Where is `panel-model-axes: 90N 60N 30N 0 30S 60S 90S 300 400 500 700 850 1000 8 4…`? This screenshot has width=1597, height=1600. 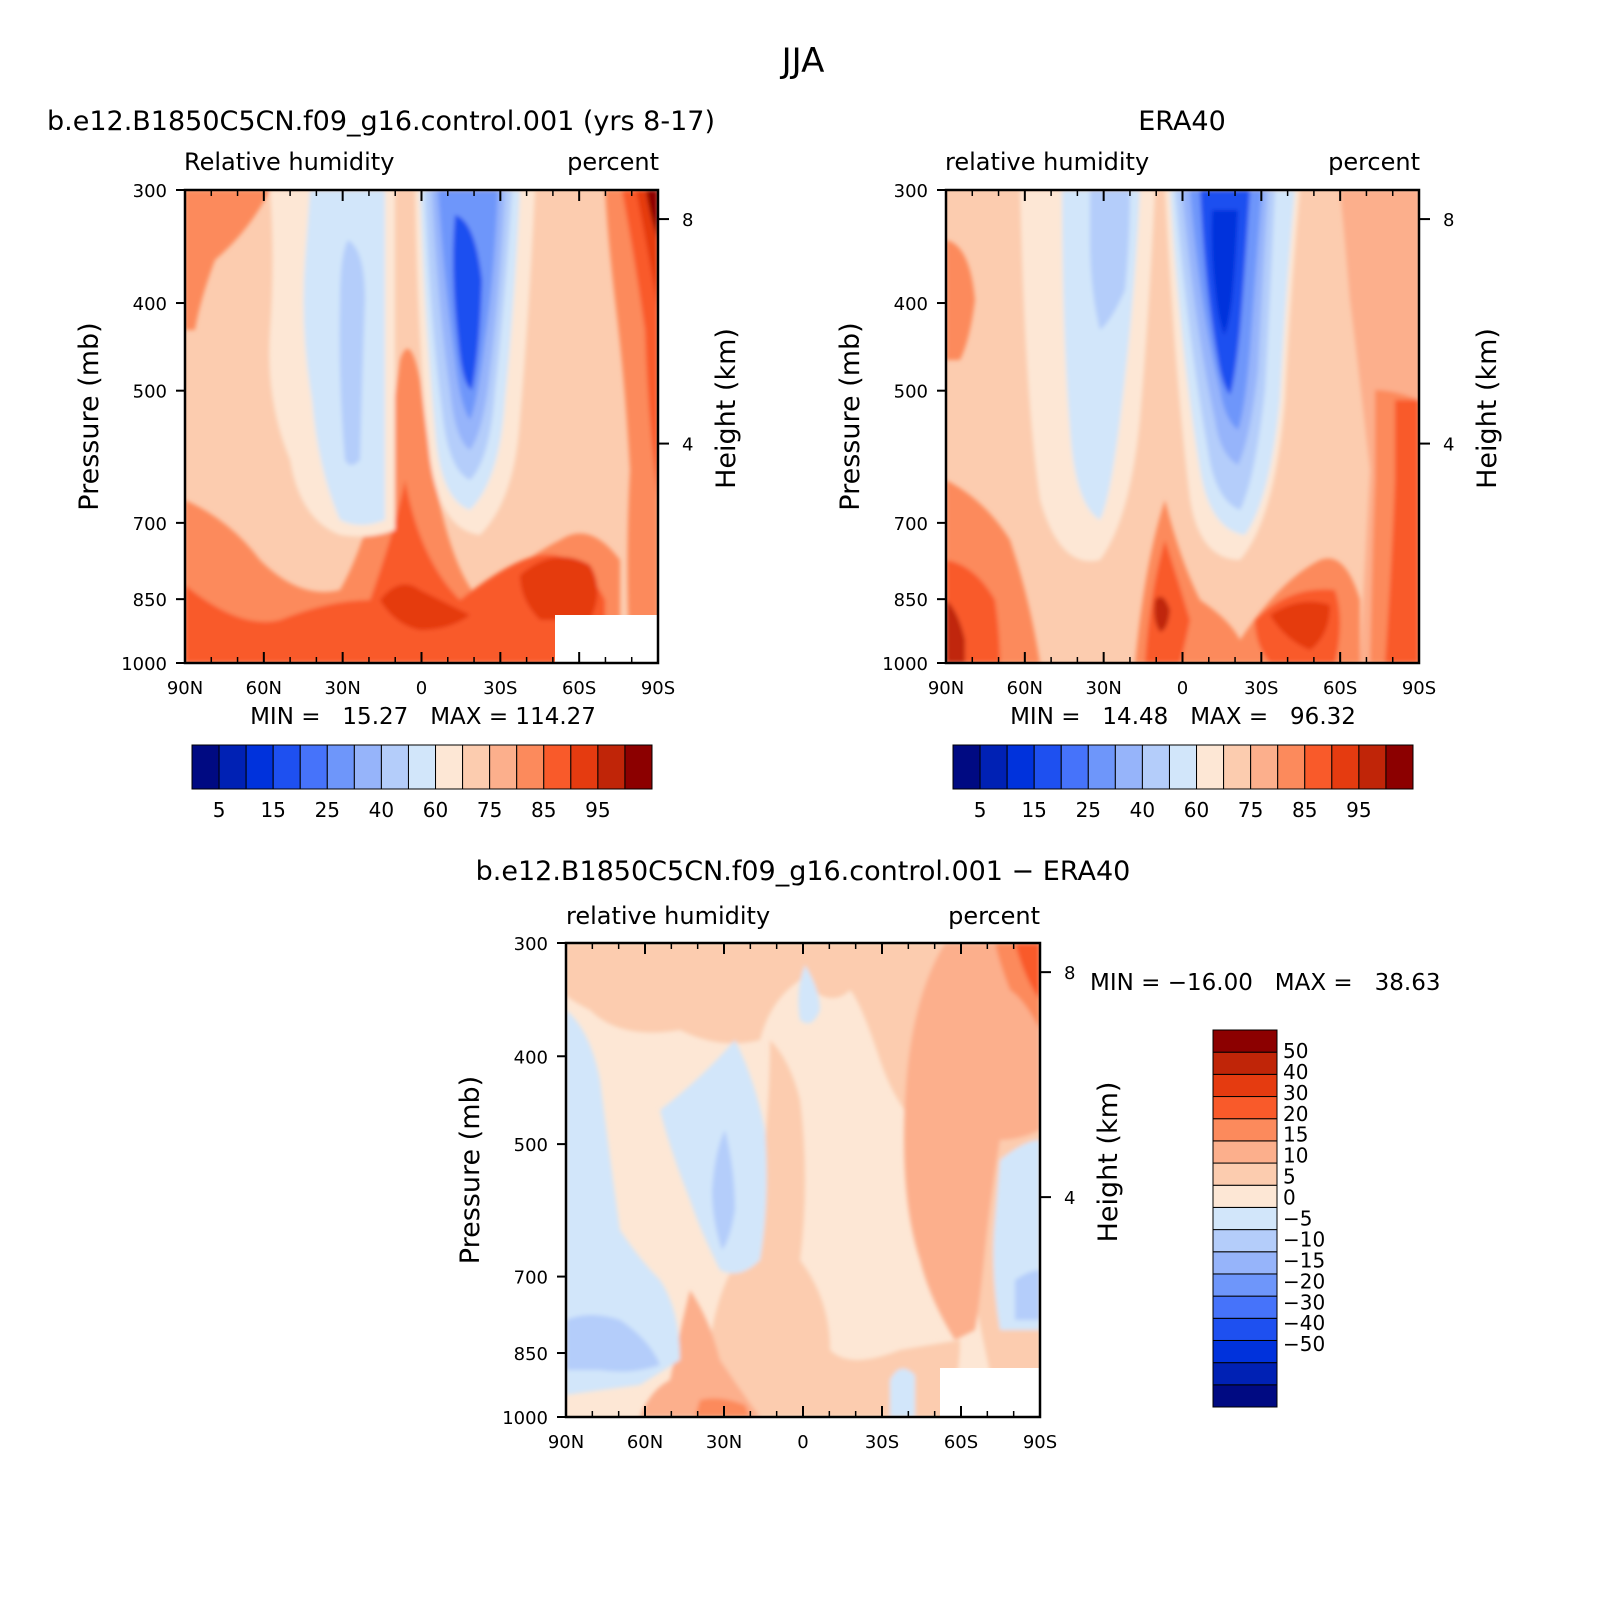 panel-model-axes: 90N 60N 30N 0 30S 60S 90S 300 400 500 700 850 1000 8 4… is located at coordinates (408, 440).